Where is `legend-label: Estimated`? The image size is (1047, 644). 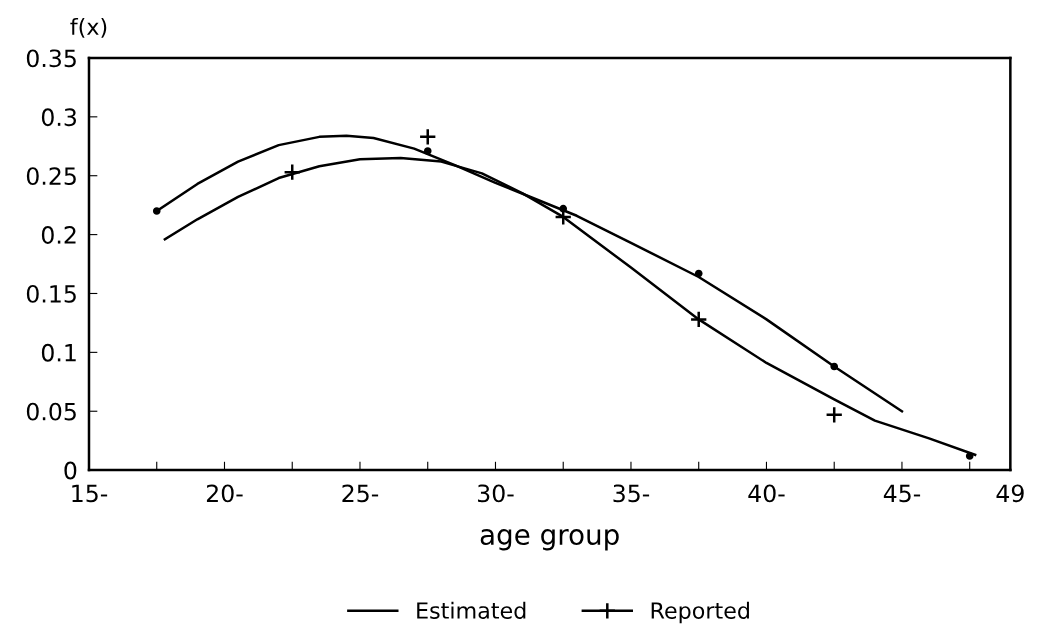
legend-label: Estimated is located at coordinates (471, 610).